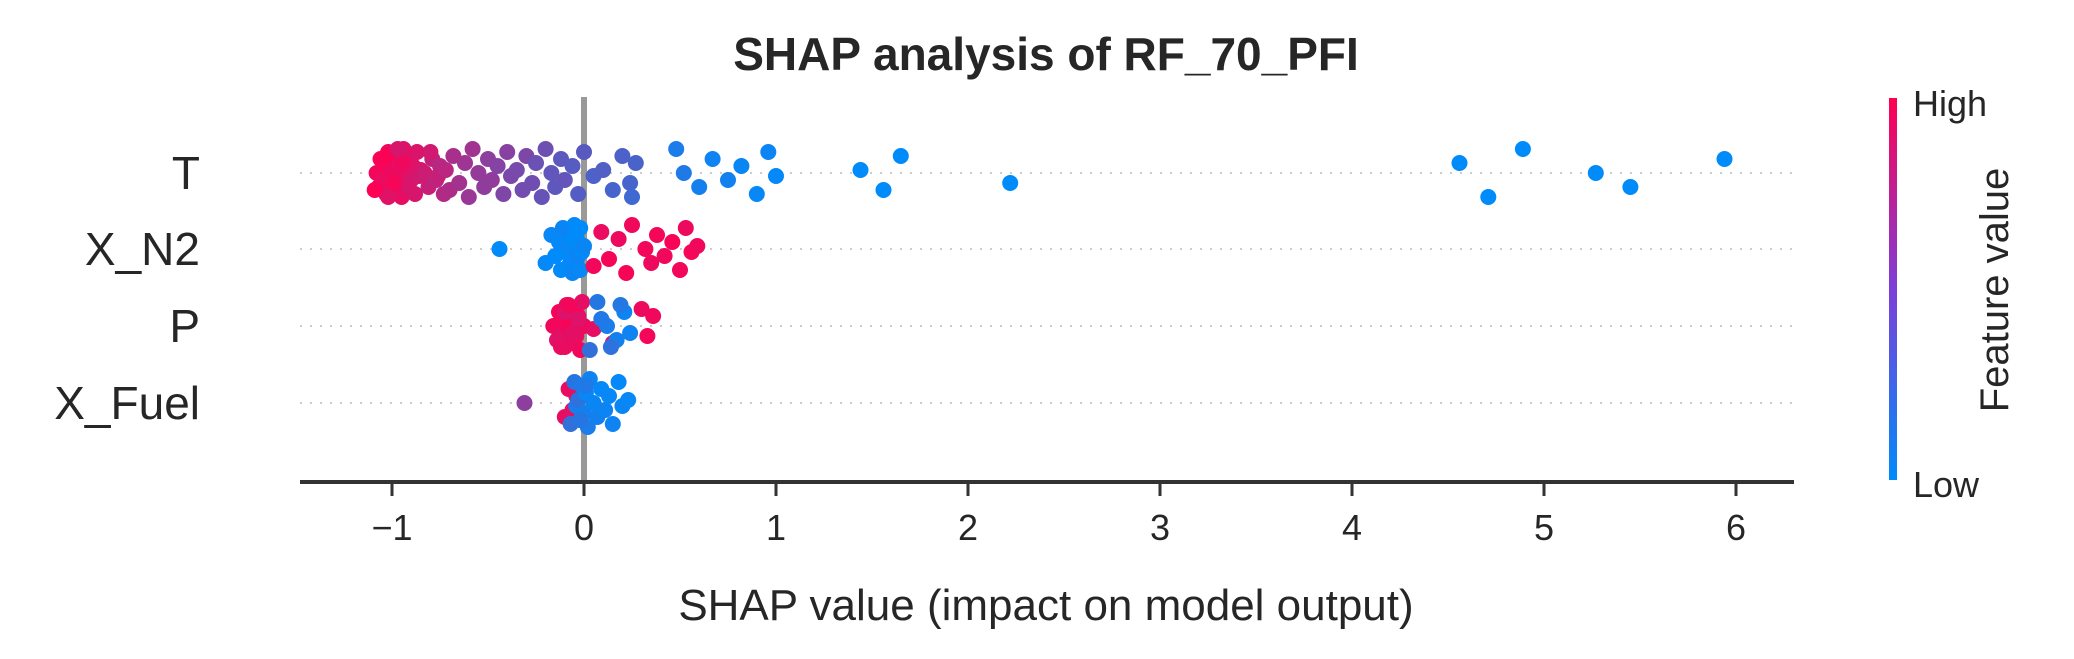 Image resolution: width=2074 pixels, height=659 pixels. Describe the element at coordinates (1736, 527) in the screenshot. I see `x-tick-label: 6` at that location.